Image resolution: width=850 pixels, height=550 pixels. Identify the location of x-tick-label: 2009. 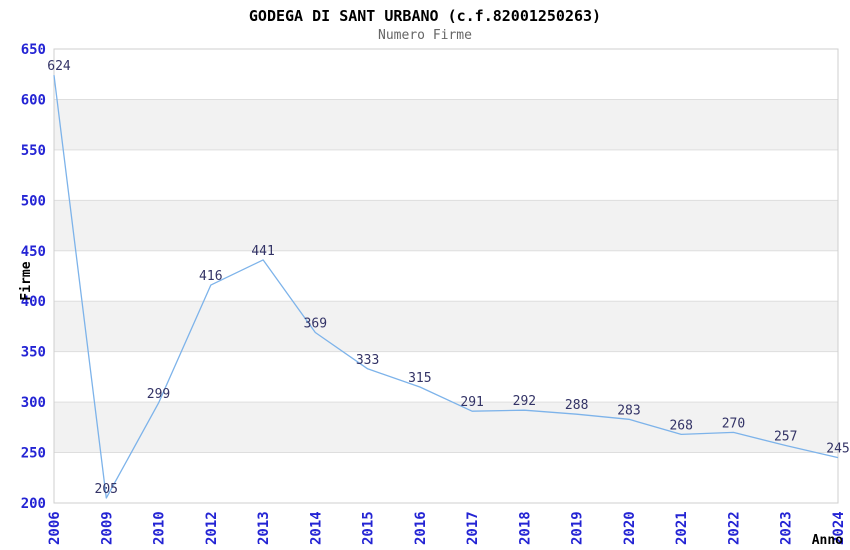
(107, 528).